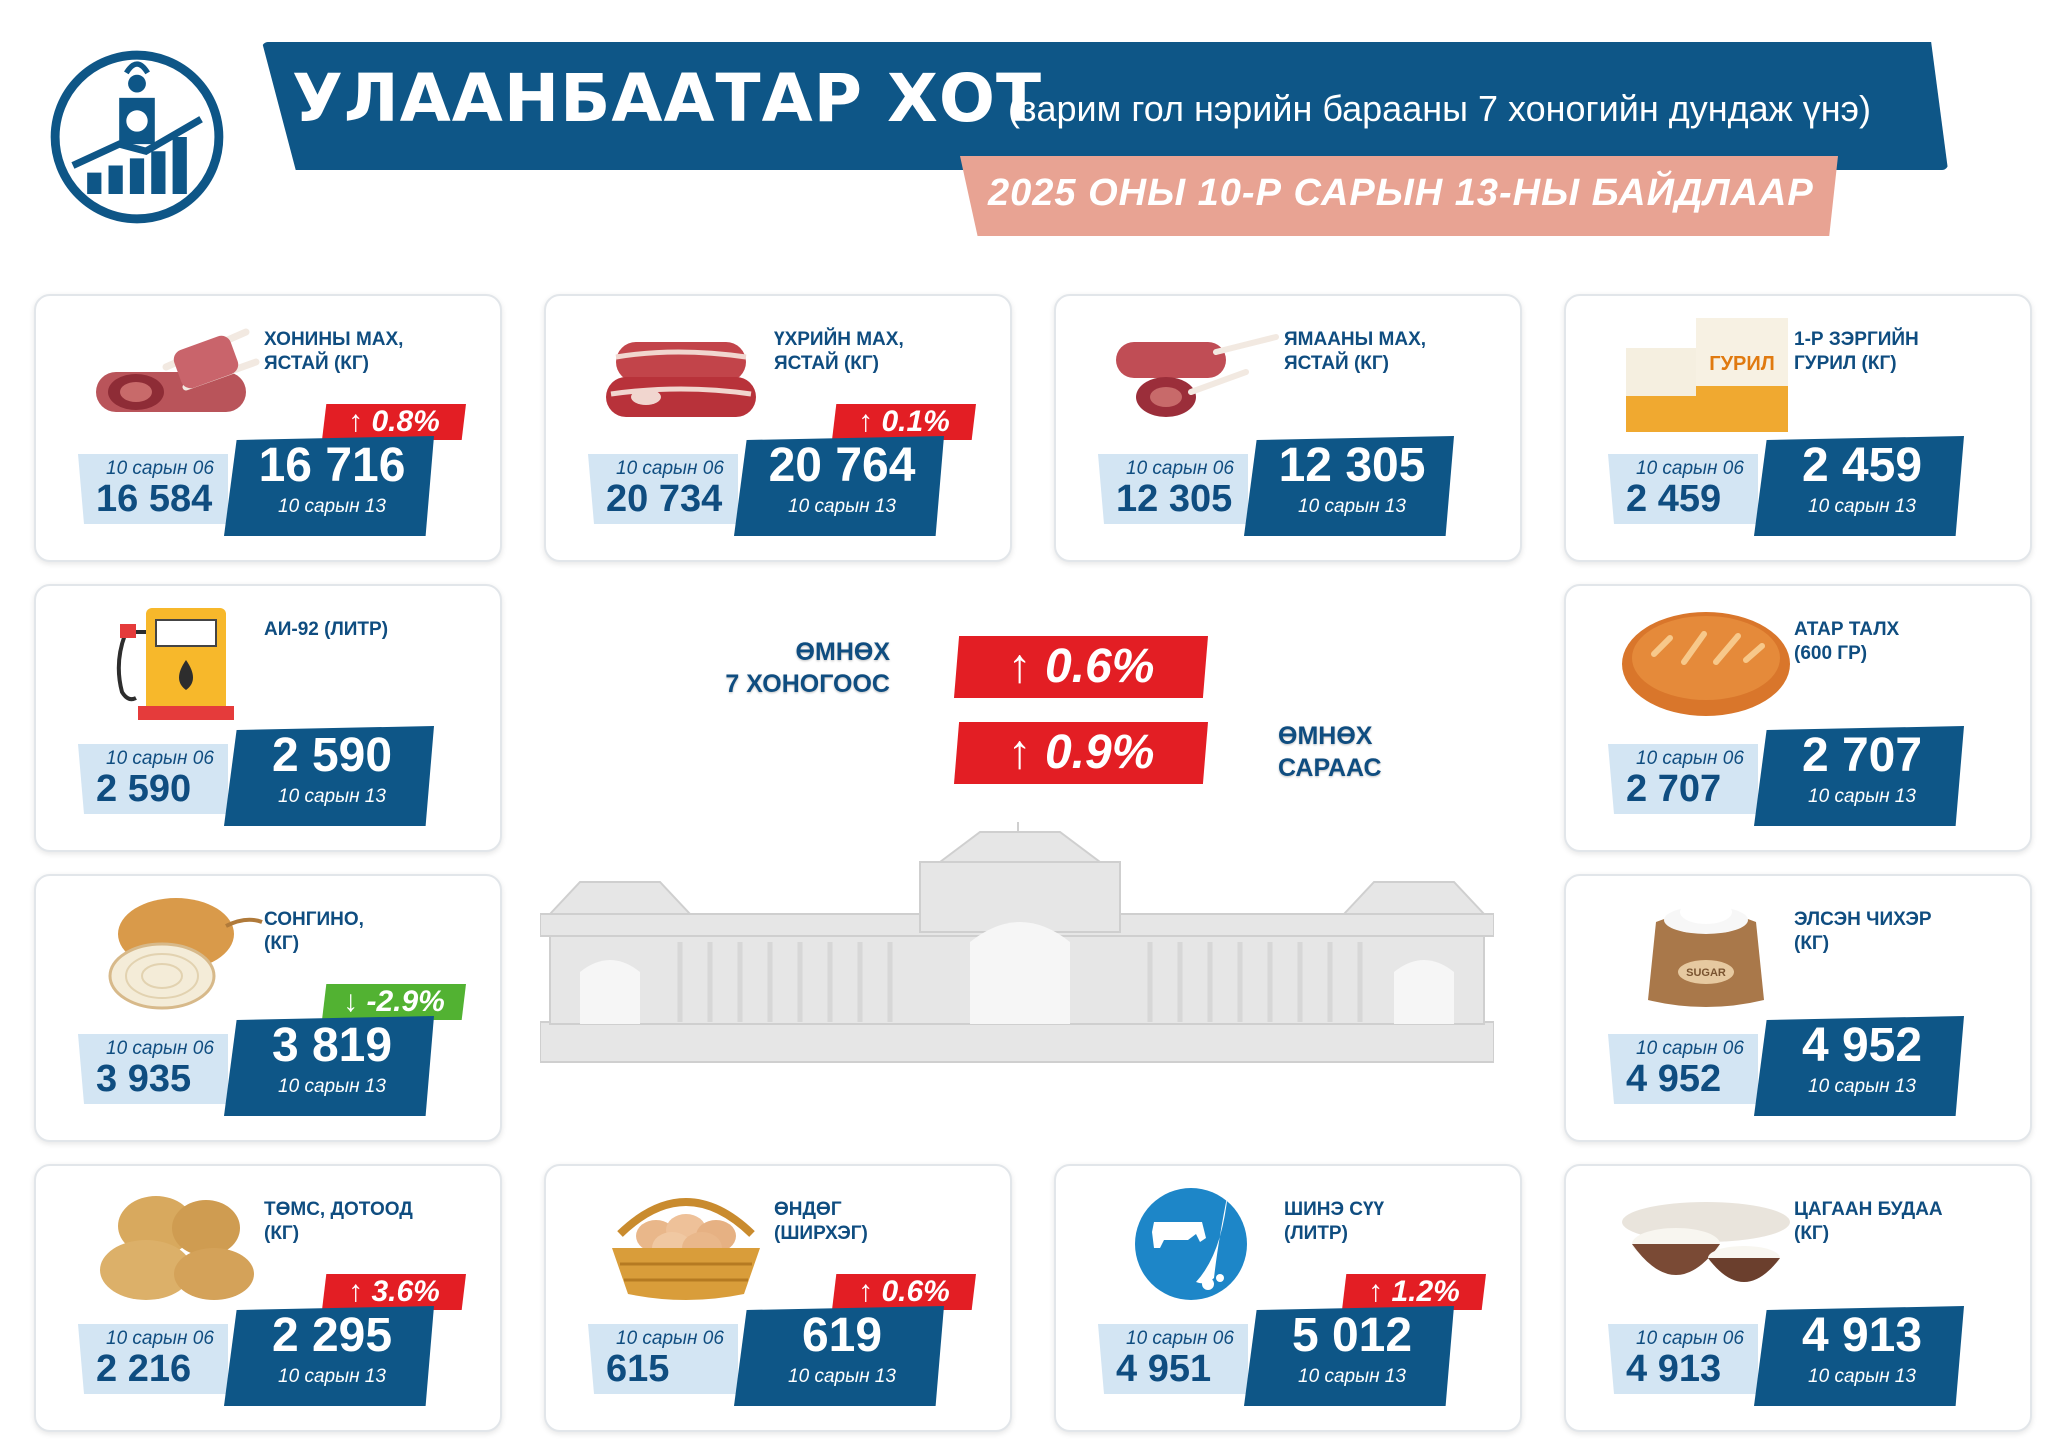 The width and height of the screenshot is (2048, 1448). What do you see at coordinates (332, 465) in the screenshot?
I see `current-price: 16 716` at bounding box center [332, 465].